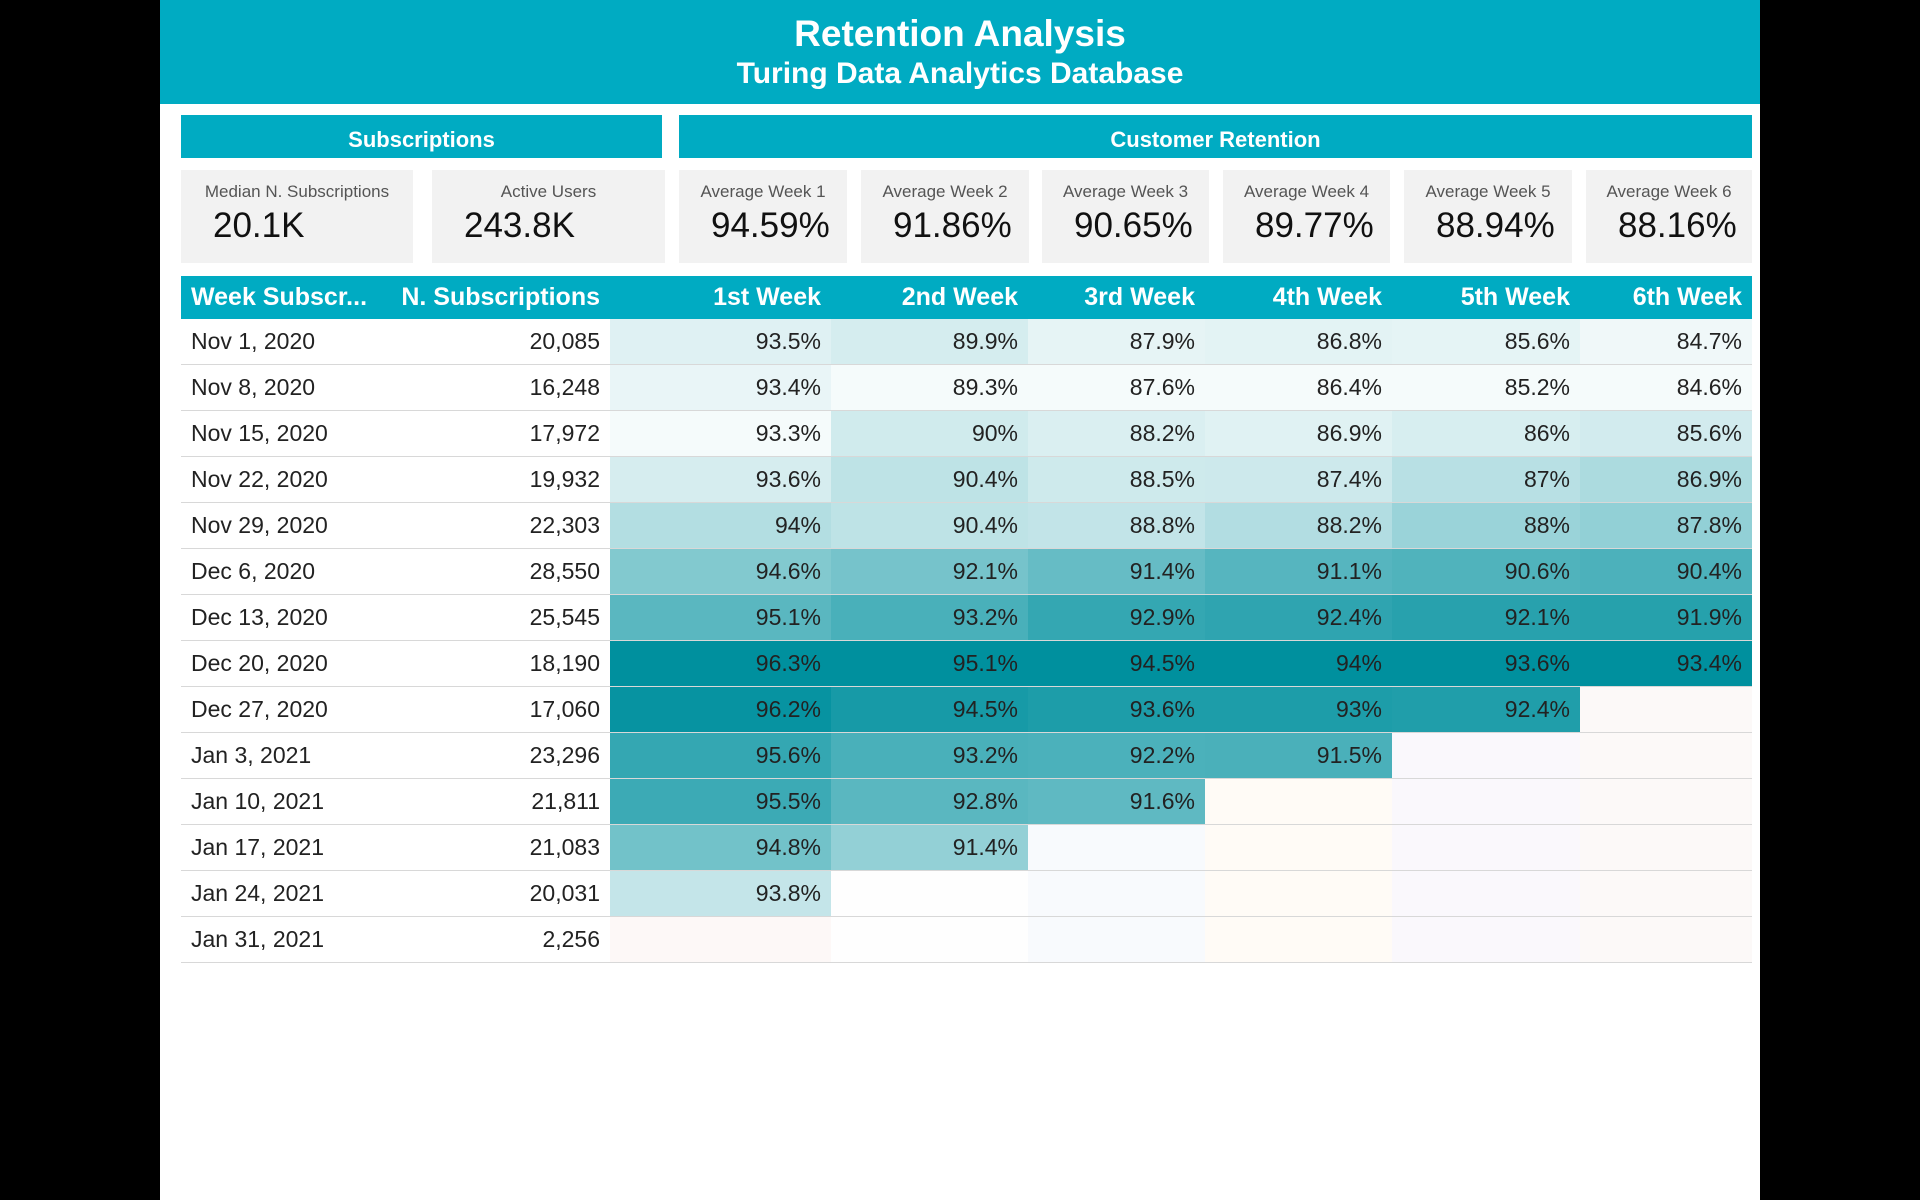 The height and width of the screenshot is (1200, 1920). What do you see at coordinates (500, 893) in the screenshot?
I see `cell-n-subscriptions: 20,031` at bounding box center [500, 893].